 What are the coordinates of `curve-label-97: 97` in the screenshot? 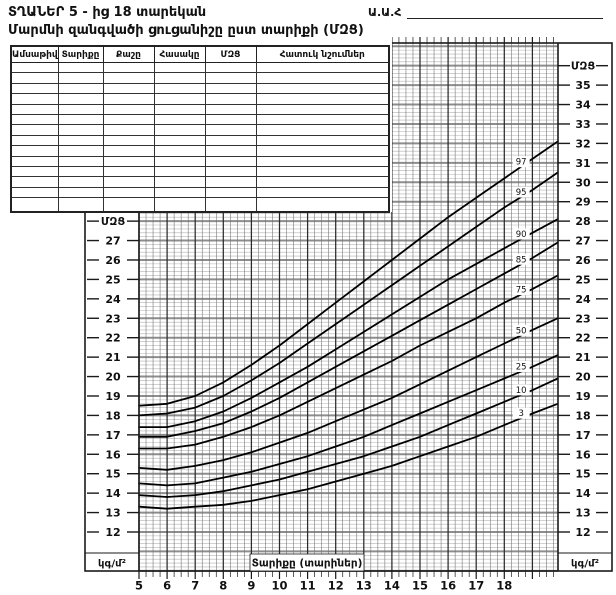 It's located at (521, 163).